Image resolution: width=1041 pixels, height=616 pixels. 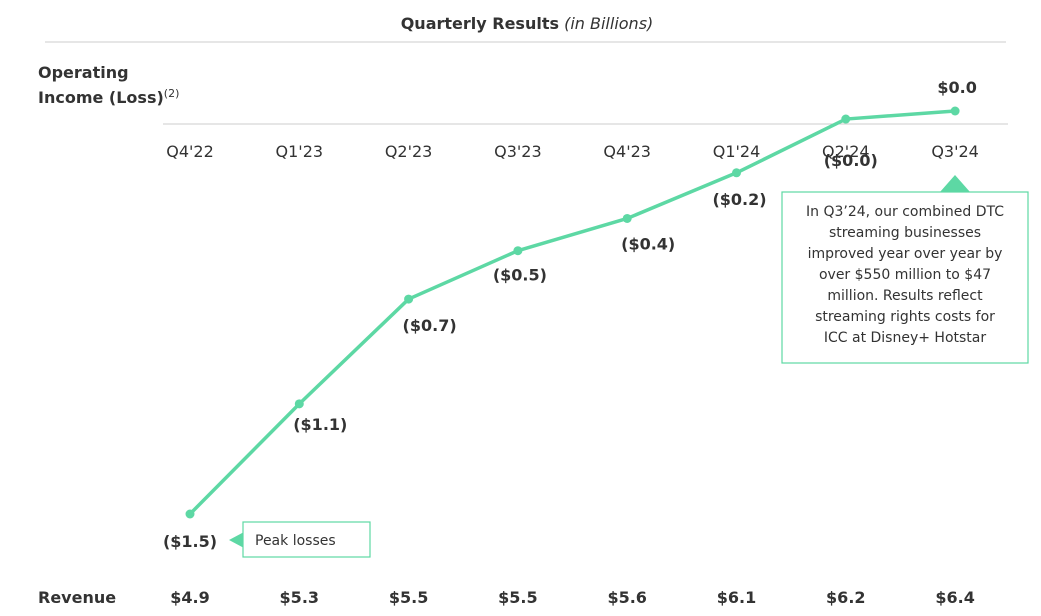 What do you see at coordinates (845, 597) in the screenshot?
I see `revenue-value: $6.2` at bounding box center [845, 597].